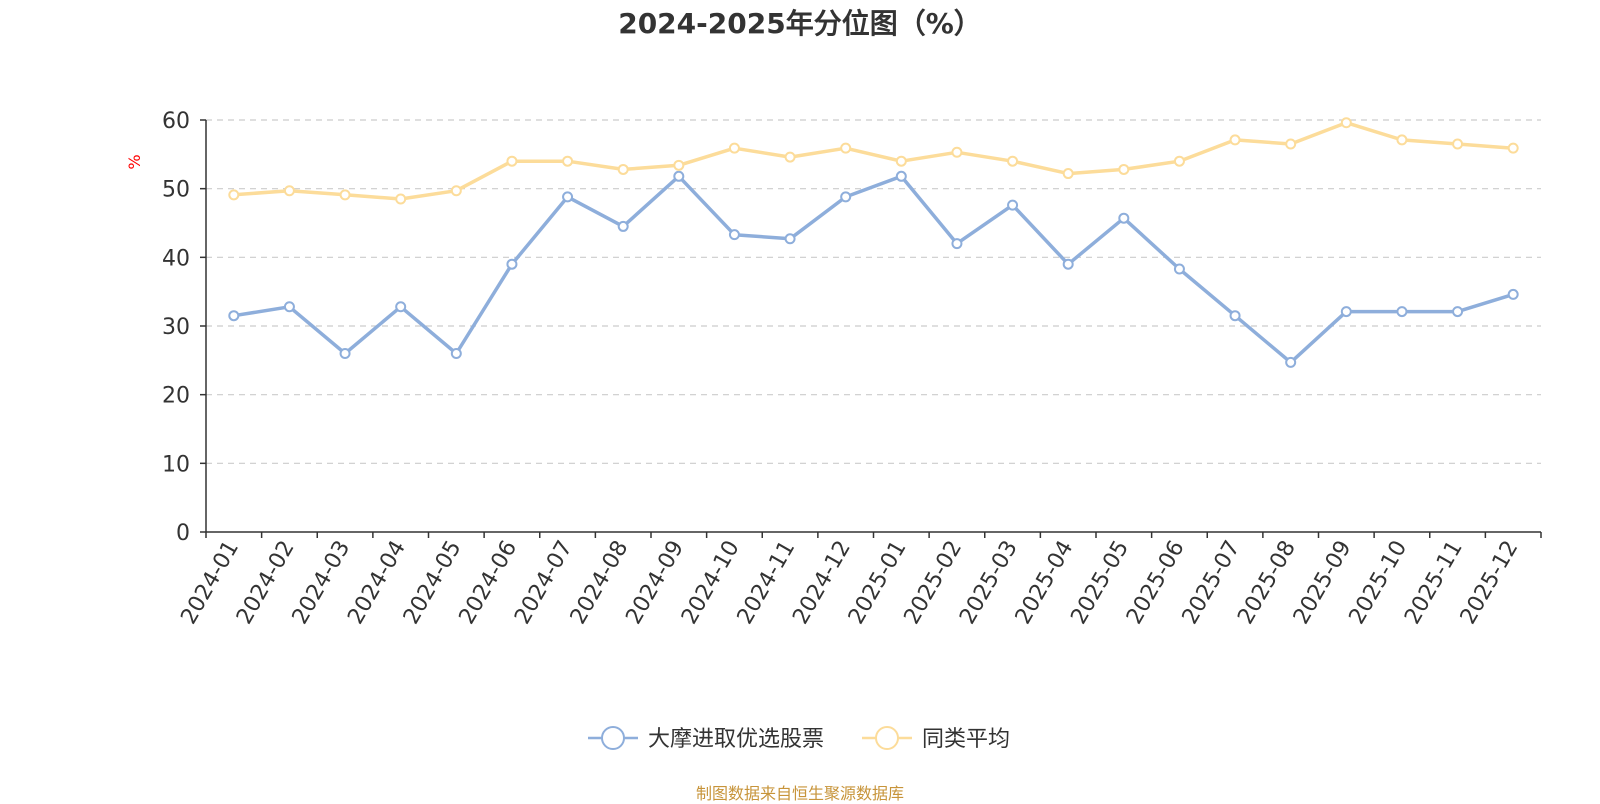 This screenshot has height=804, width=1600. Describe the element at coordinates (176, 464) in the screenshot. I see `y-tick-label: 10` at that location.